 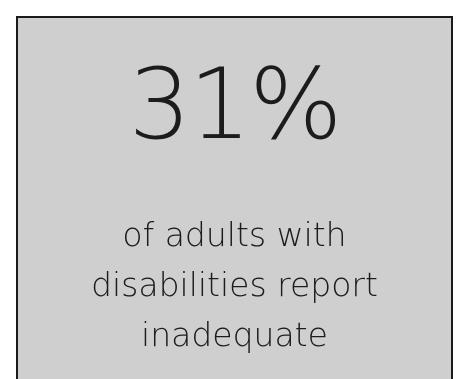 I want to click on stat-value: 31%, so click(x=235, y=105).